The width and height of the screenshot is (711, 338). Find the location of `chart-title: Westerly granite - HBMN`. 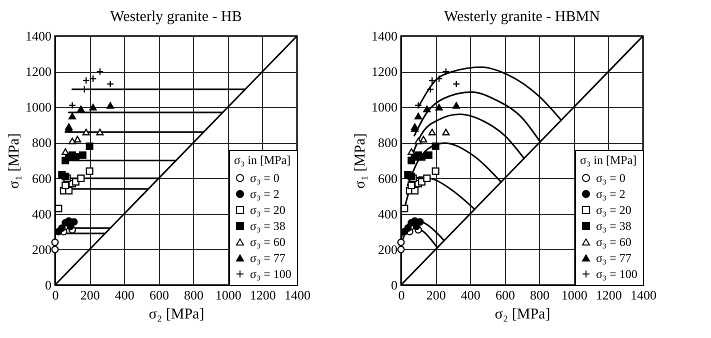

chart-title: Westerly granite - HBMN is located at coordinates (522, 17).